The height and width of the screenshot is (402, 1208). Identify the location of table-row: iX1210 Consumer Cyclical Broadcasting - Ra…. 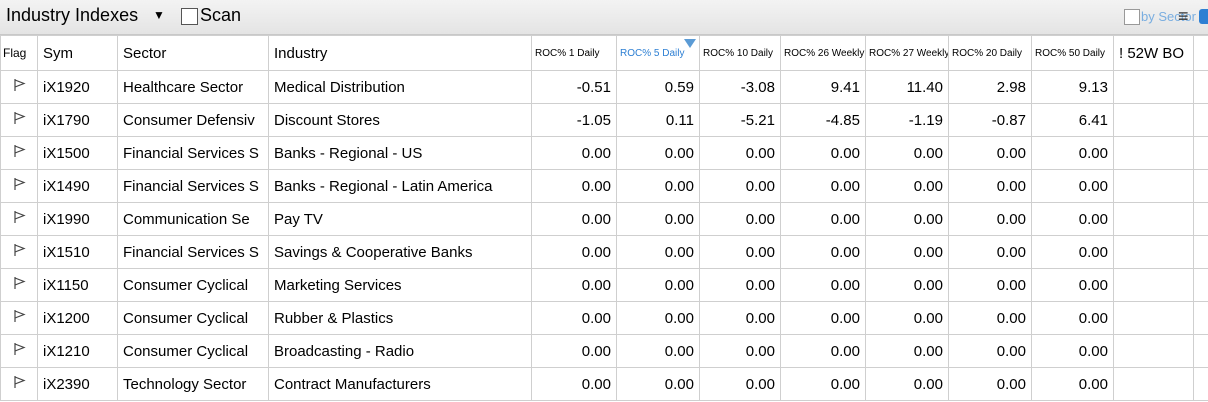
(604, 351).